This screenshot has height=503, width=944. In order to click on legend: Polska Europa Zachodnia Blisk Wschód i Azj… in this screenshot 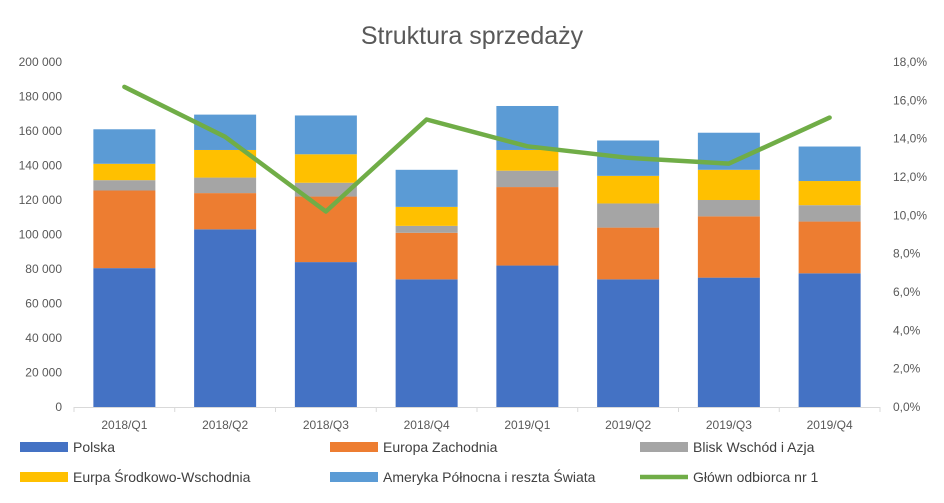, I will do `click(419, 462)`.